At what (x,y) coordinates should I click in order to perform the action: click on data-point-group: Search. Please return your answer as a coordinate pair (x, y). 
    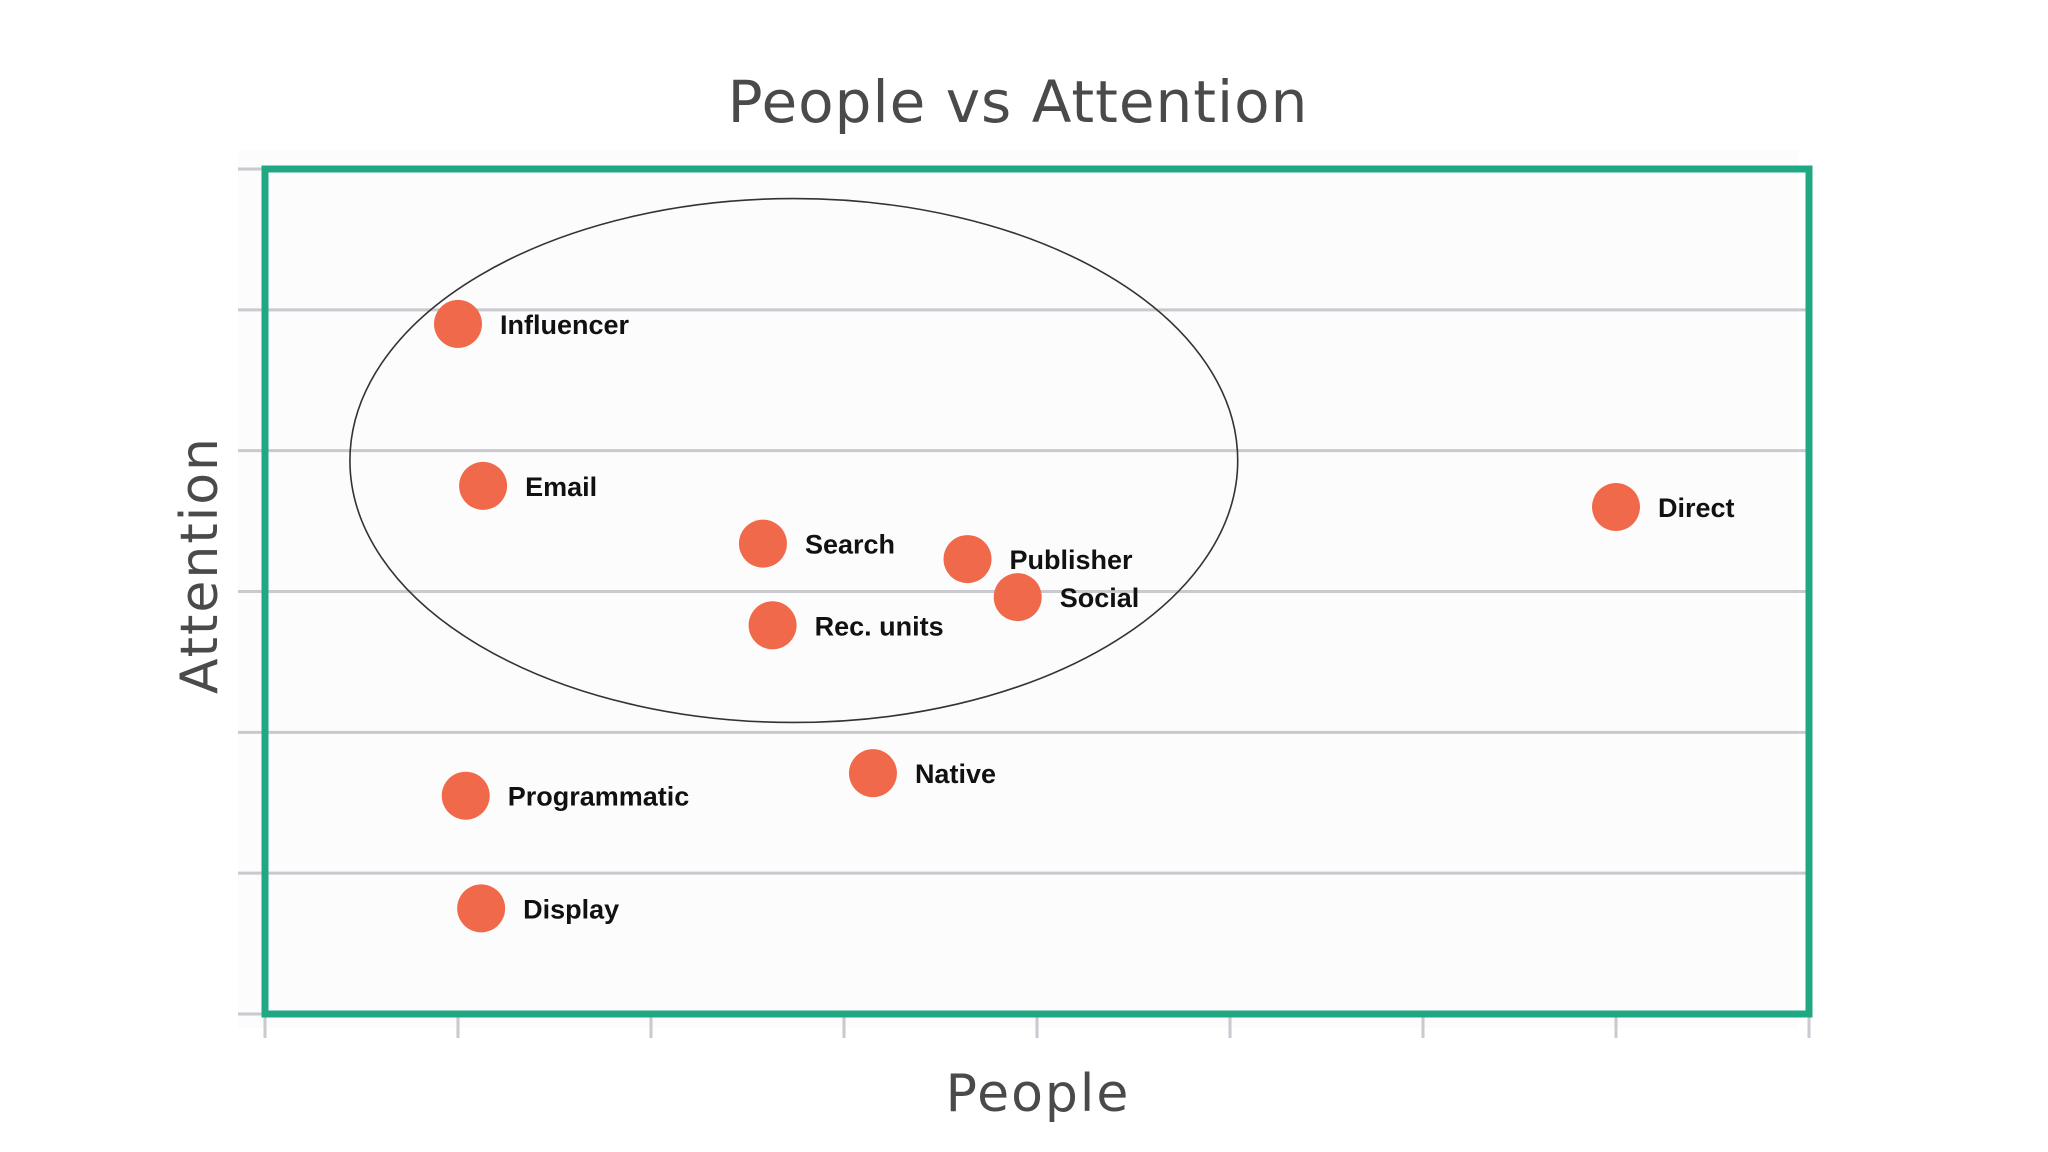
    Looking at the image, I should click on (816, 543).